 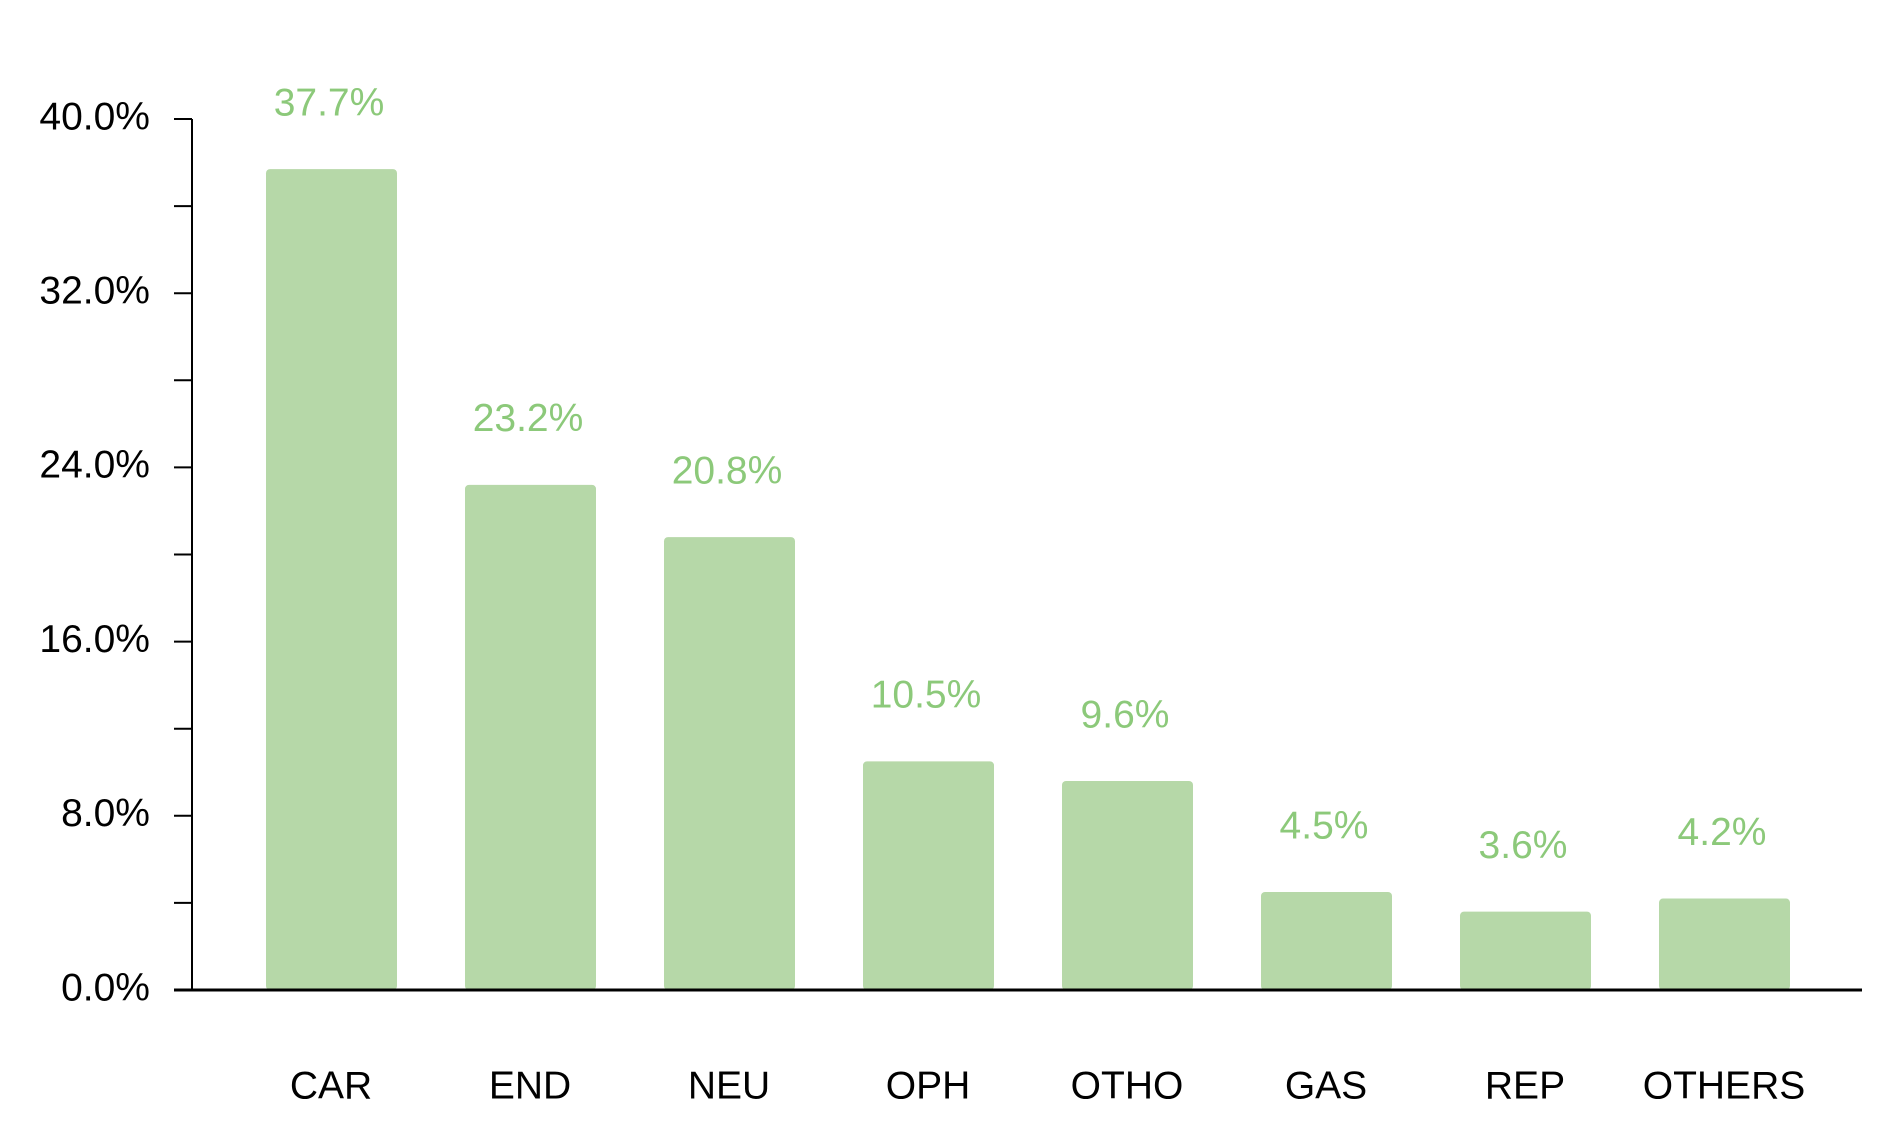 What do you see at coordinates (94, 290) in the screenshot?
I see `y-tick-label: 32.0%` at bounding box center [94, 290].